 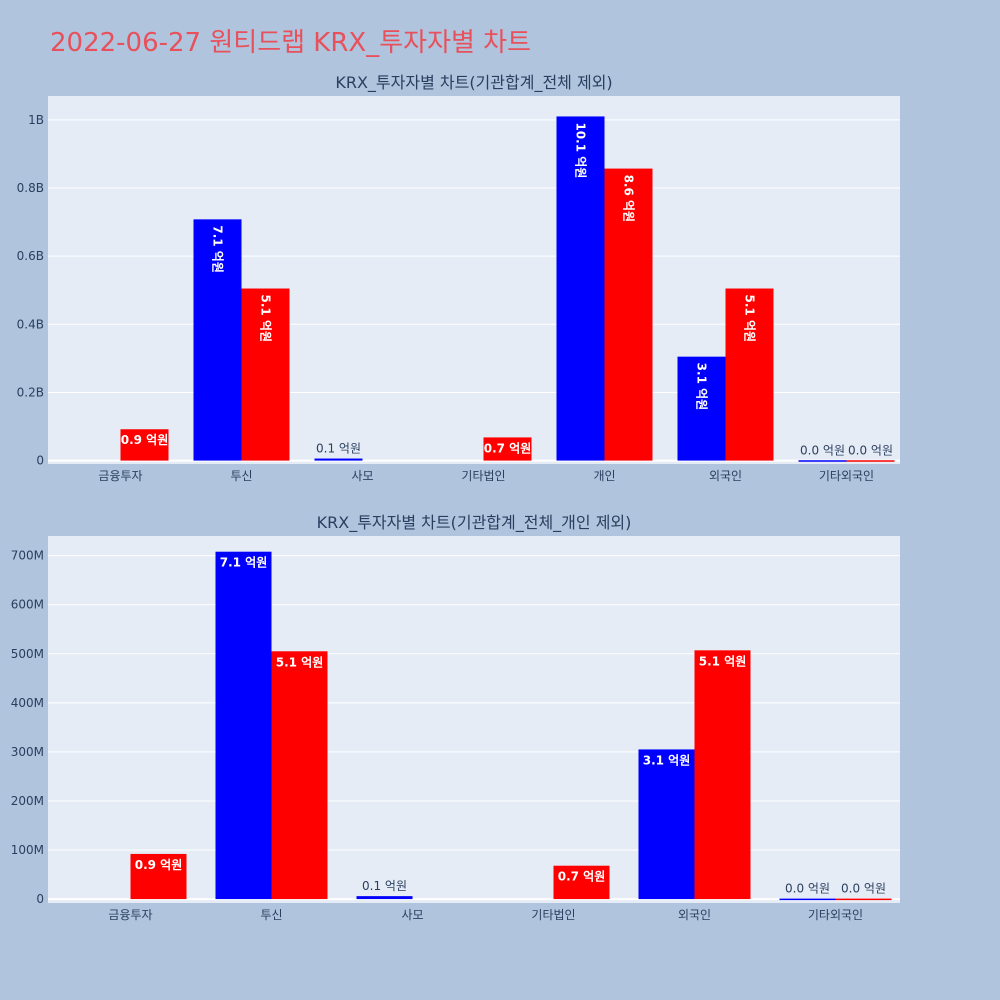 I want to click on chart-title: KRX_투자자별 차트(기관합계_전체 제외), so click(x=473, y=83).